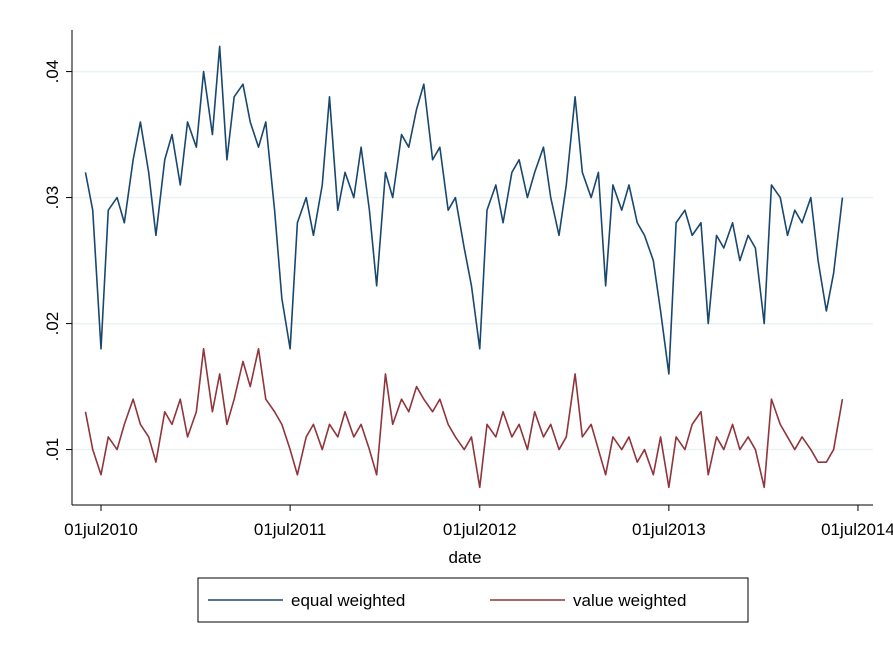  I want to click on y-tick-label: .04, so click(52, 72).